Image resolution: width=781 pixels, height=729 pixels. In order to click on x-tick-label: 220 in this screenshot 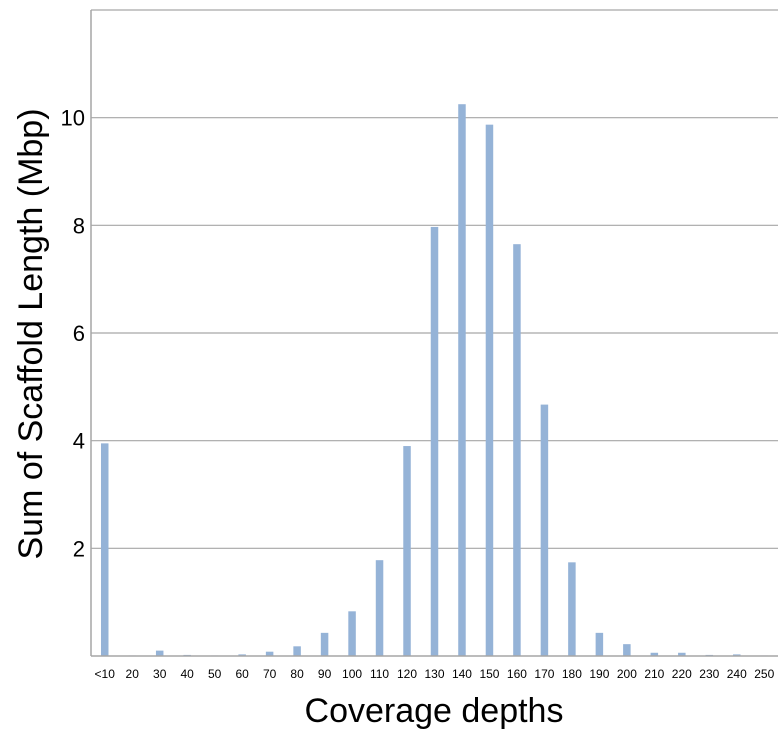, I will do `click(682, 674)`.